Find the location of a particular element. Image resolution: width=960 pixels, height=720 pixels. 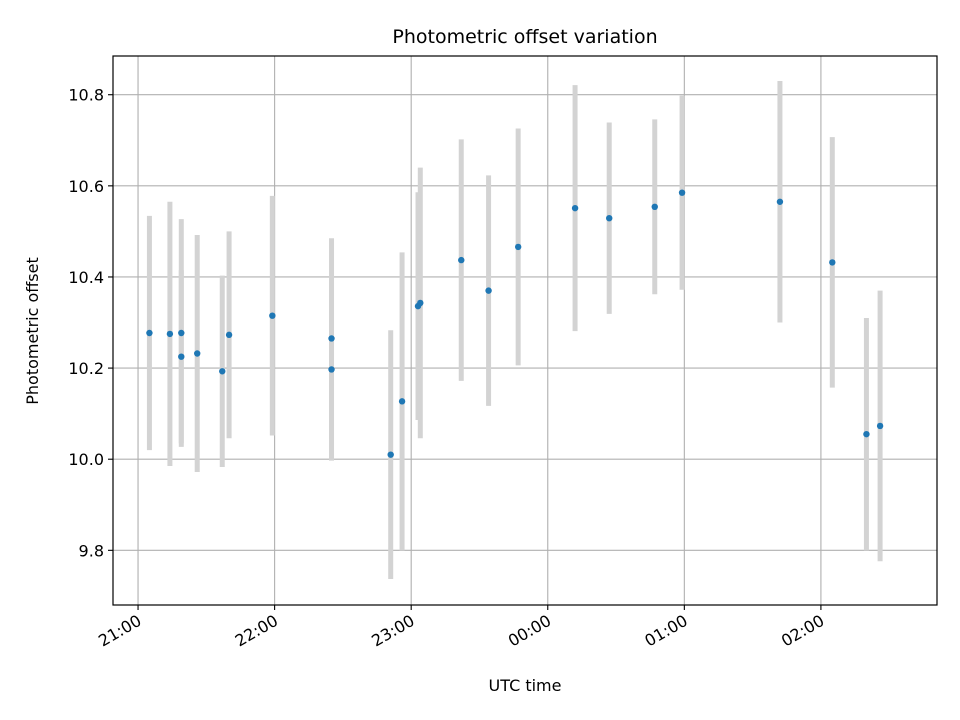

y-tick-label: 9.8 is located at coordinates (91, 550).